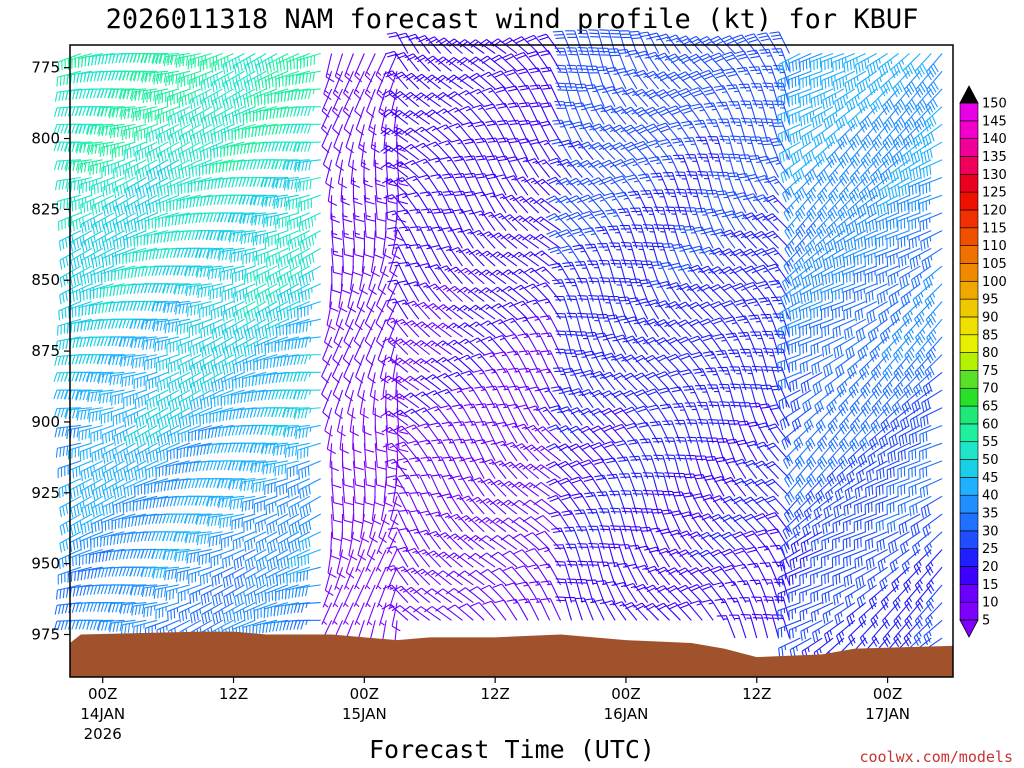  I want to click on wind-barb, so click(222, 399).